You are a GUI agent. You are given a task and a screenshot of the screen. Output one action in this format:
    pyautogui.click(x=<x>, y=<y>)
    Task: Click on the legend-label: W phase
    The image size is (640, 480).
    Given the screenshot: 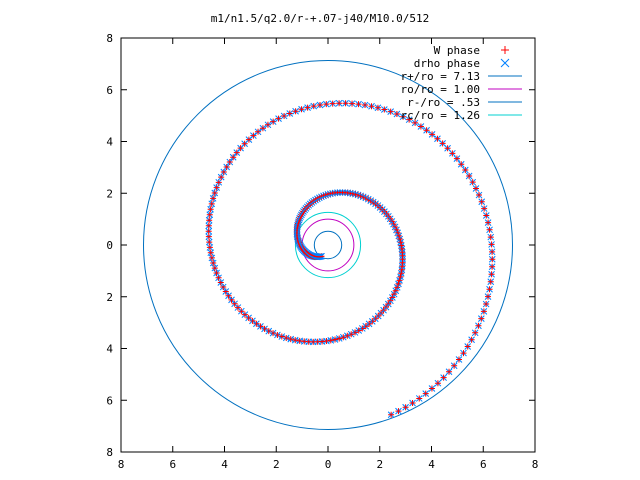 What is the action you would take?
    pyautogui.click(x=457, y=50)
    